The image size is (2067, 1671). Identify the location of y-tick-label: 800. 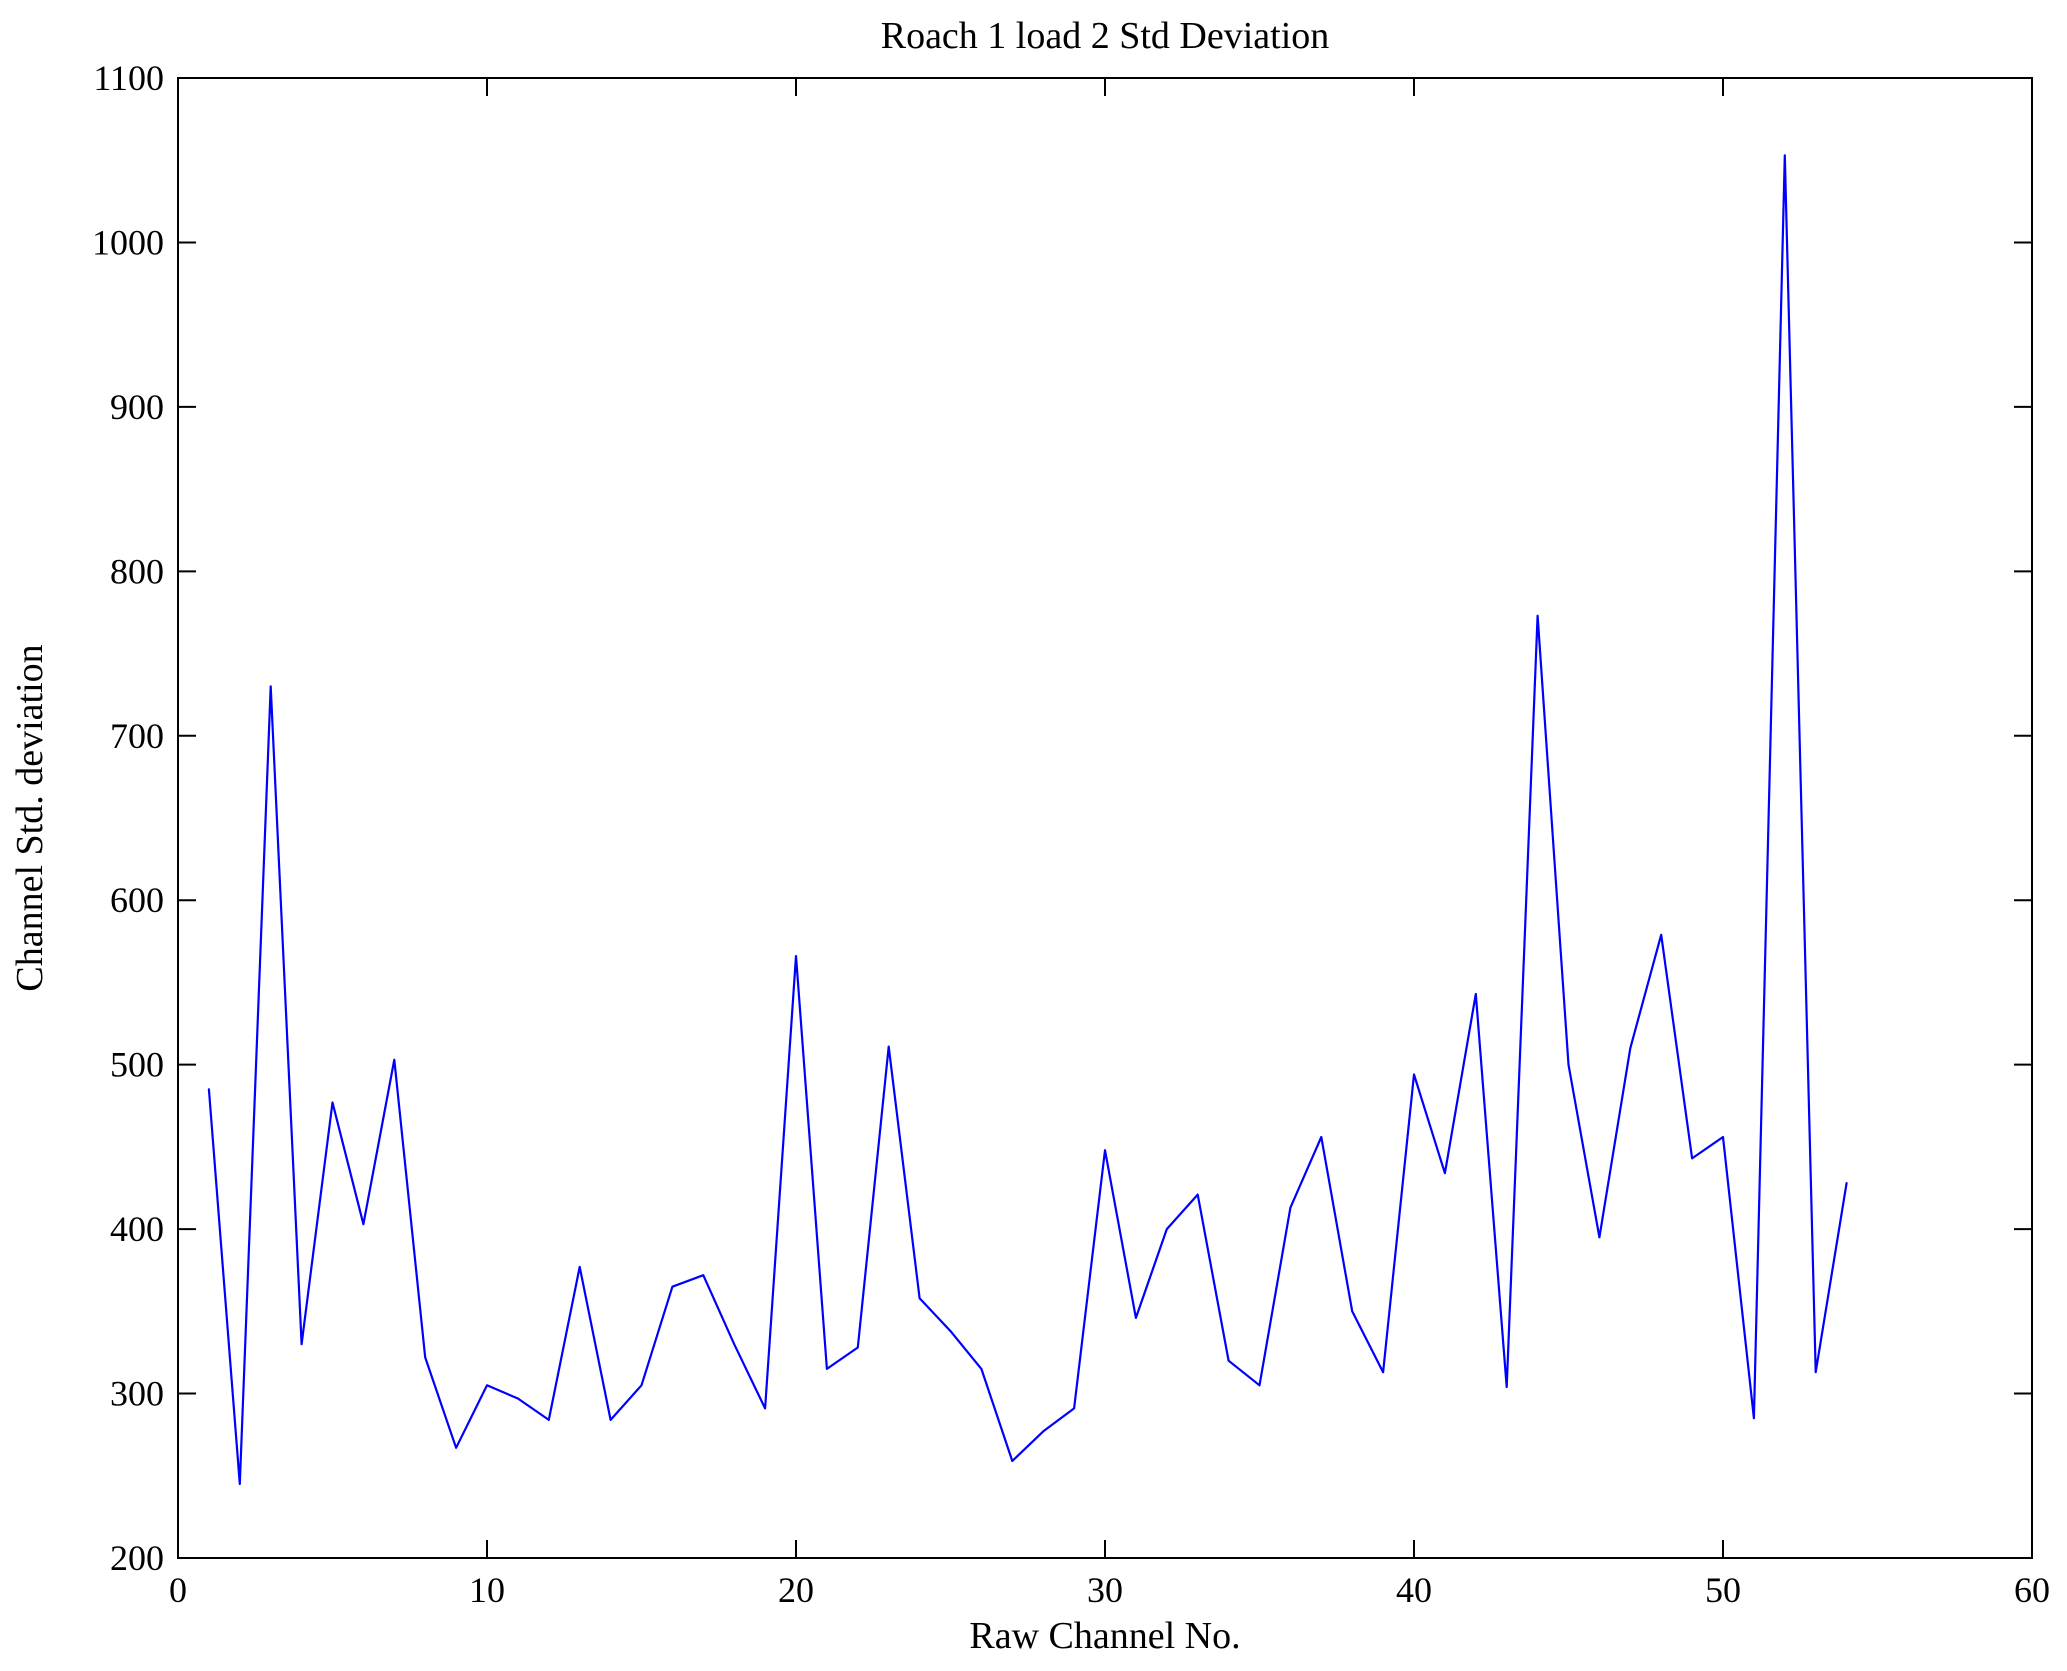
(137, 571).